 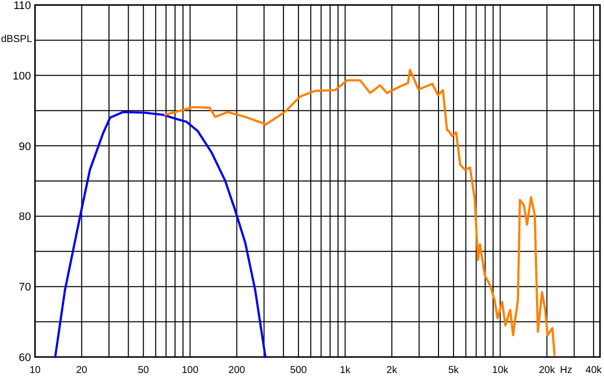 What do you see at coordinates (501, 370) in the screenshot?
I see `x-tick-label: 10k` at bounding box center [501, 370].